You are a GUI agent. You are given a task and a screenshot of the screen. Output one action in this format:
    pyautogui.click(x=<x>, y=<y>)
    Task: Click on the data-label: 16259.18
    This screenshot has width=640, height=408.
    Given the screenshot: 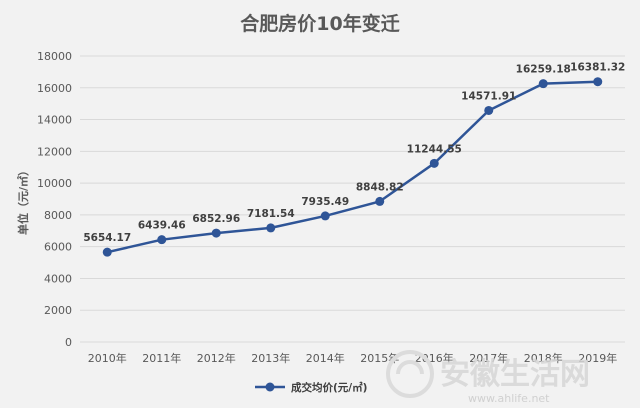 What is the action you would take?
    pyautogui.click(x=543, y=70)
    